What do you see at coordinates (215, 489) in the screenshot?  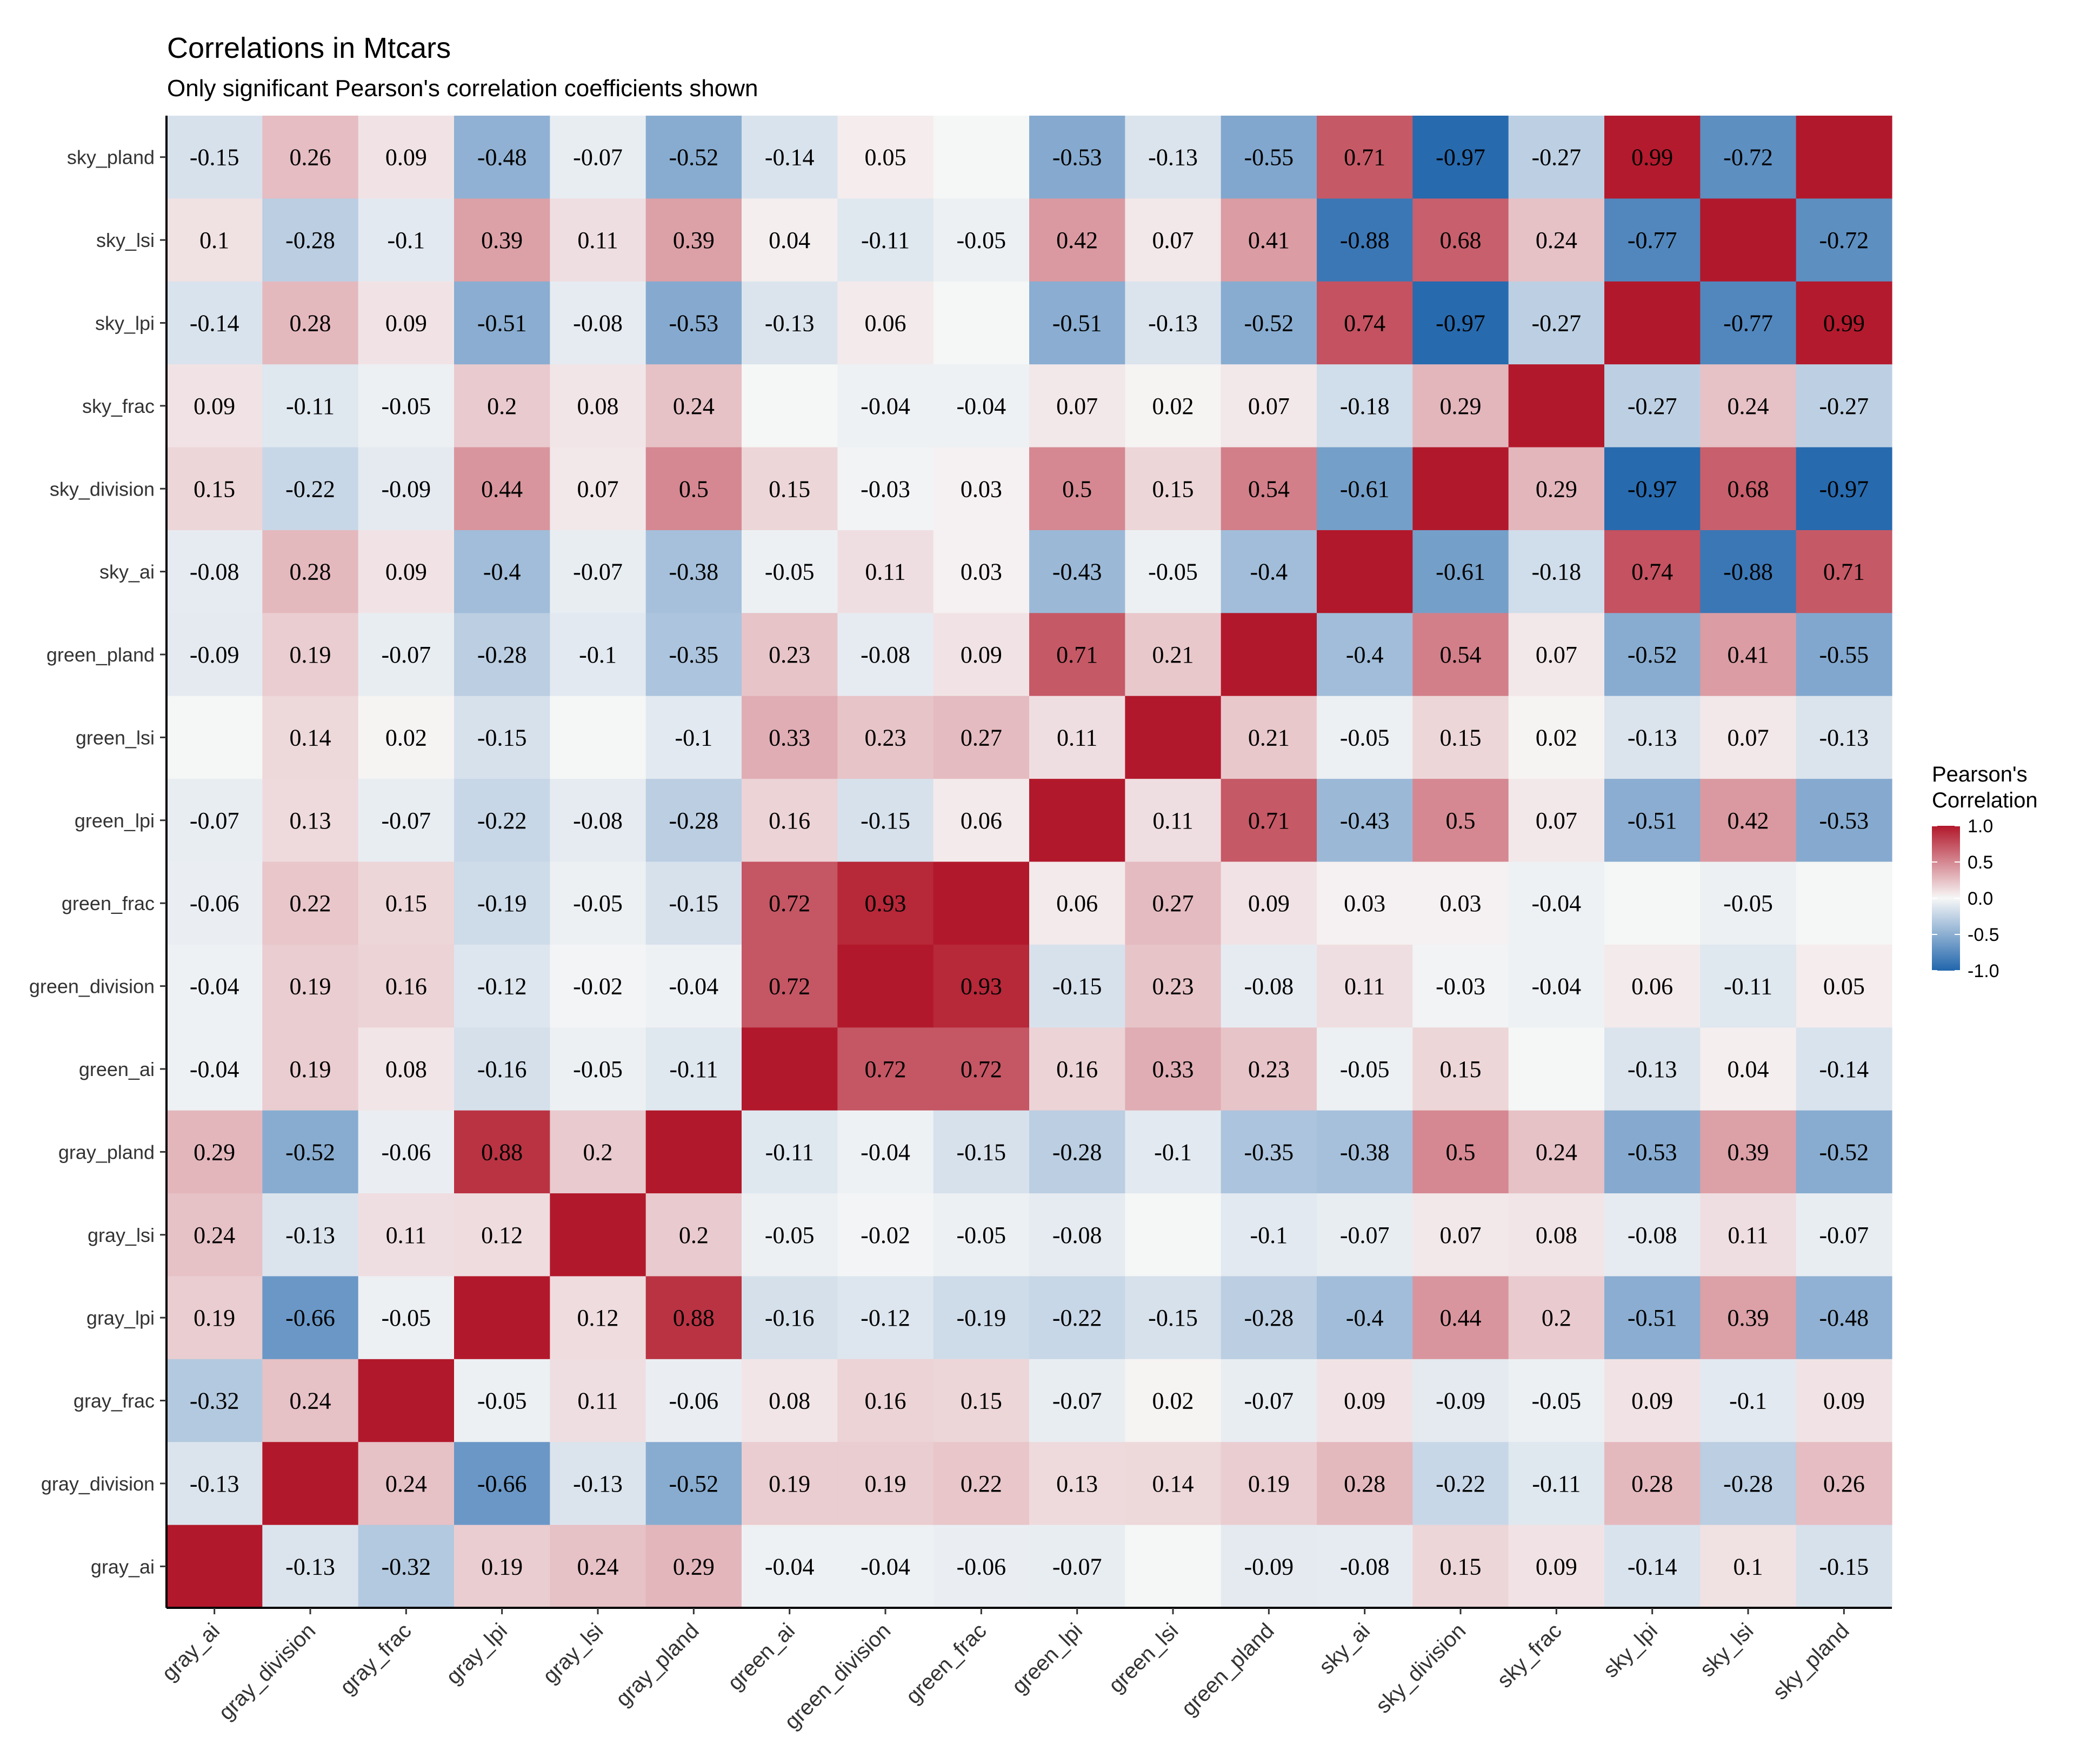 I see `cell-value-label: 0.15` at bounding box center [215, 489].